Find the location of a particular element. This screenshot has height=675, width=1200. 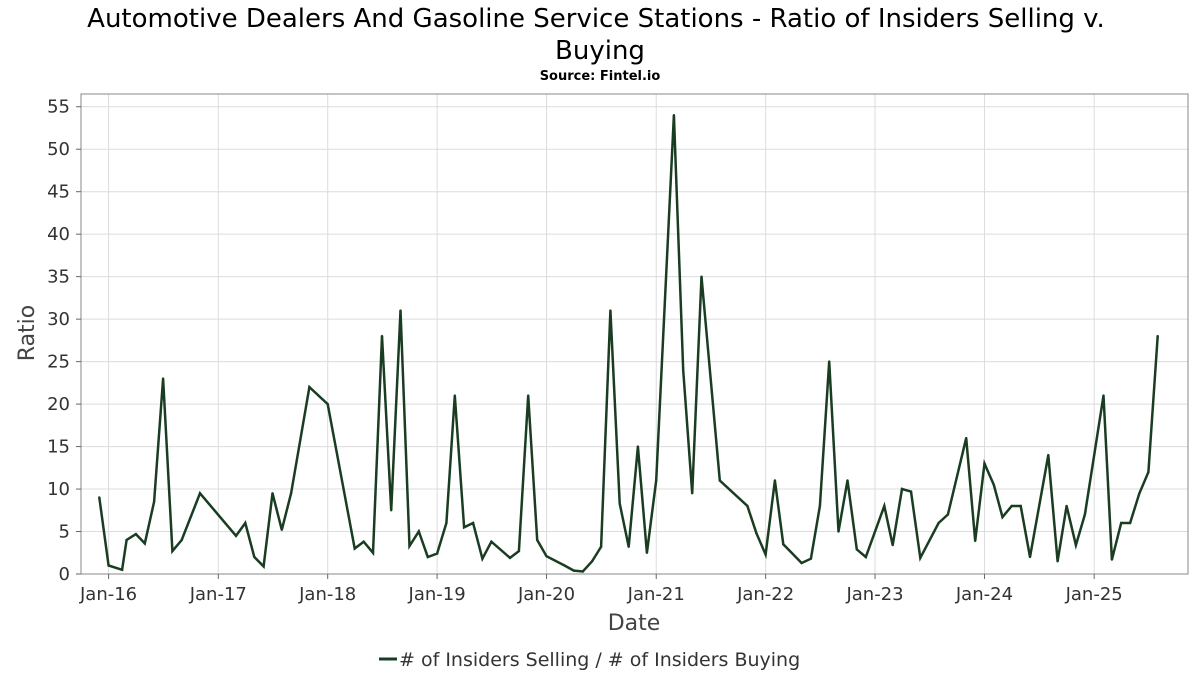

x-tick-label: Jan-21 is located at coordinates (656, 594).